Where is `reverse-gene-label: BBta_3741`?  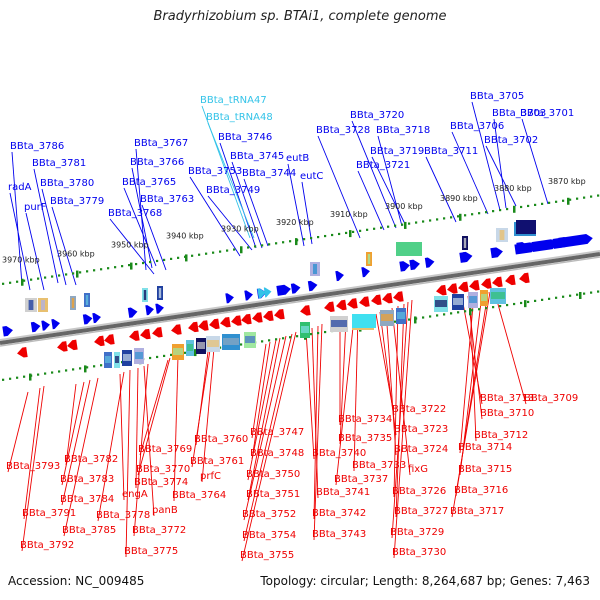
reverse-gene-label: BBta_3741 is located at coordinates (343, 492).